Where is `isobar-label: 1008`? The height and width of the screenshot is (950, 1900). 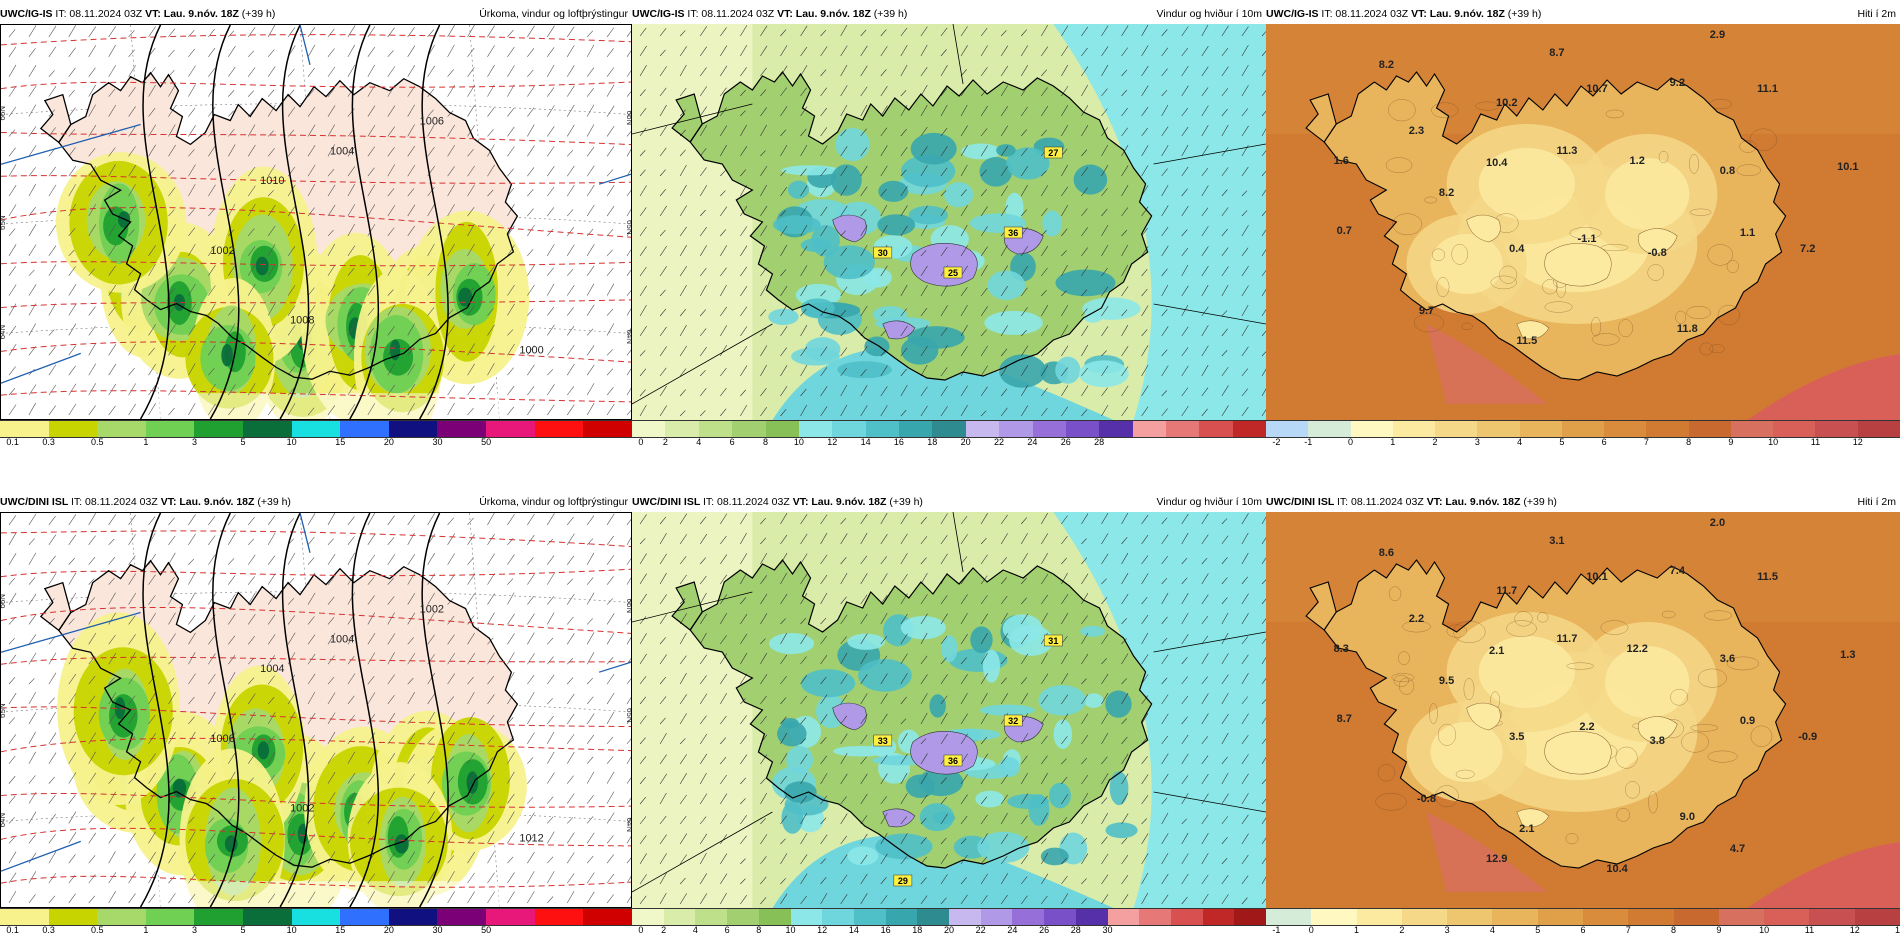
isobar-label: 1008 is located at coordinates (302, 320).